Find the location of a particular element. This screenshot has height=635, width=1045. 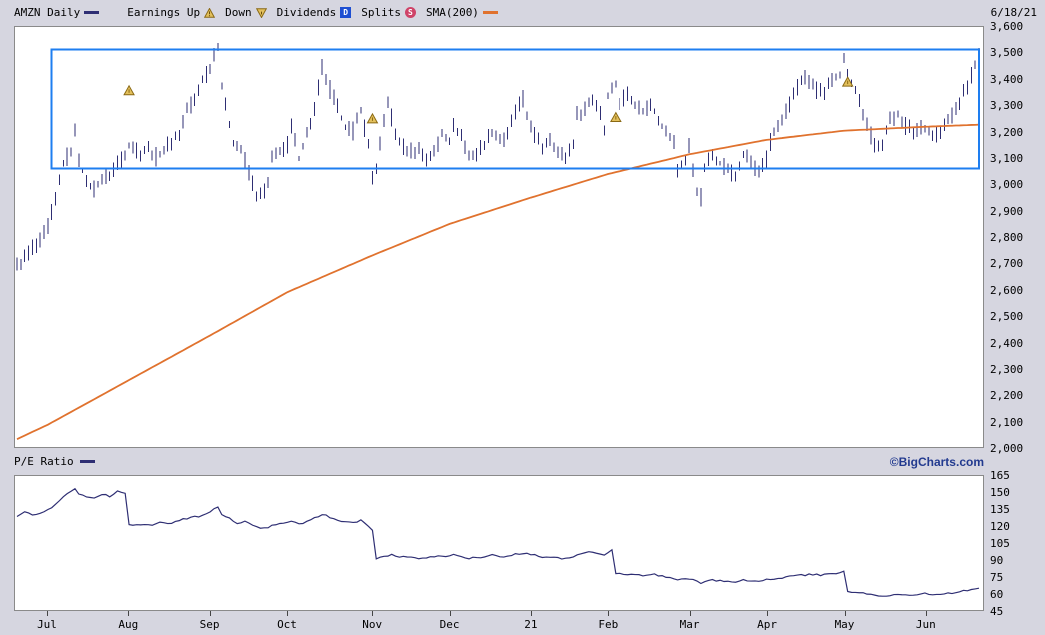

month-tick-label: Jun is located at coordinates (925, 624).